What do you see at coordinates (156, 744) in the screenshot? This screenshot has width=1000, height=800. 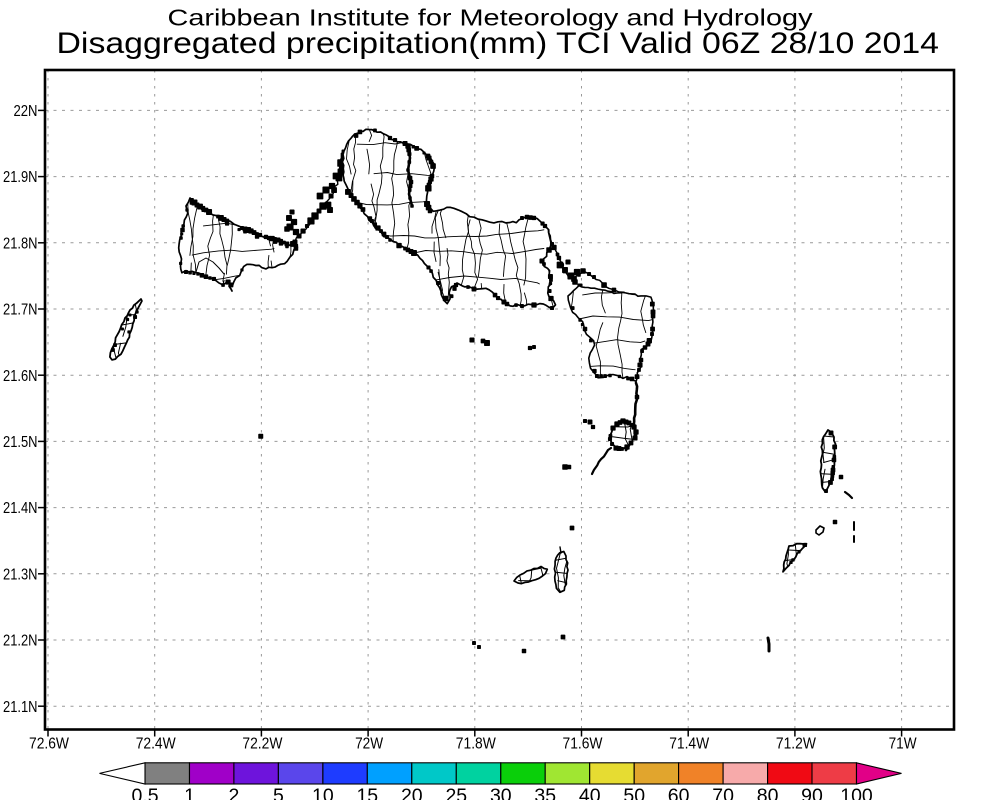 I see `svg-text: 72.4W` at bounding box center [156, 744].